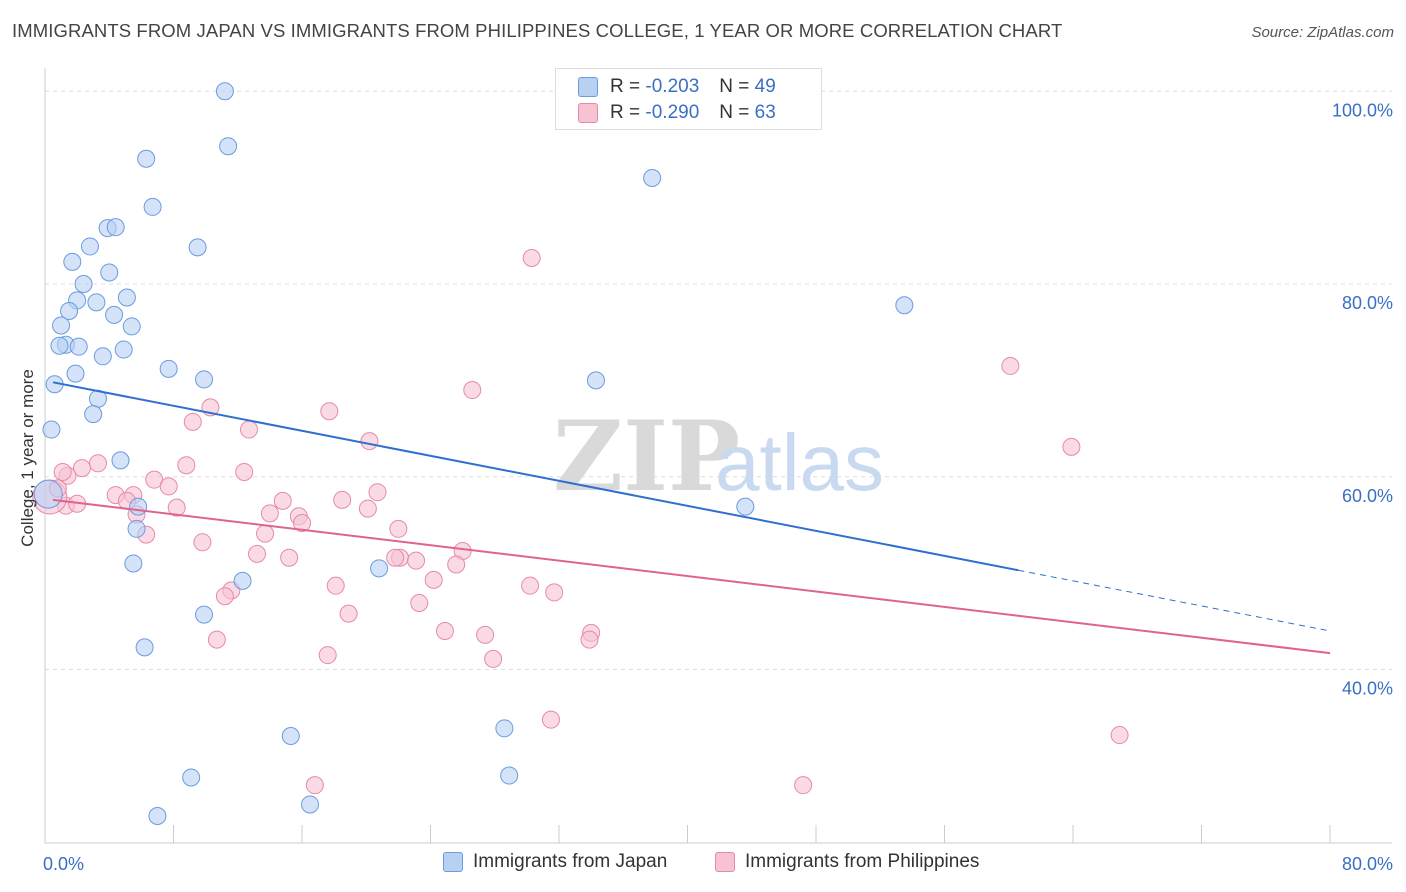 This screenshot has width=1406, height=892. I want to click on y-tick-label-2: 80.0%, so click(1367, 303).